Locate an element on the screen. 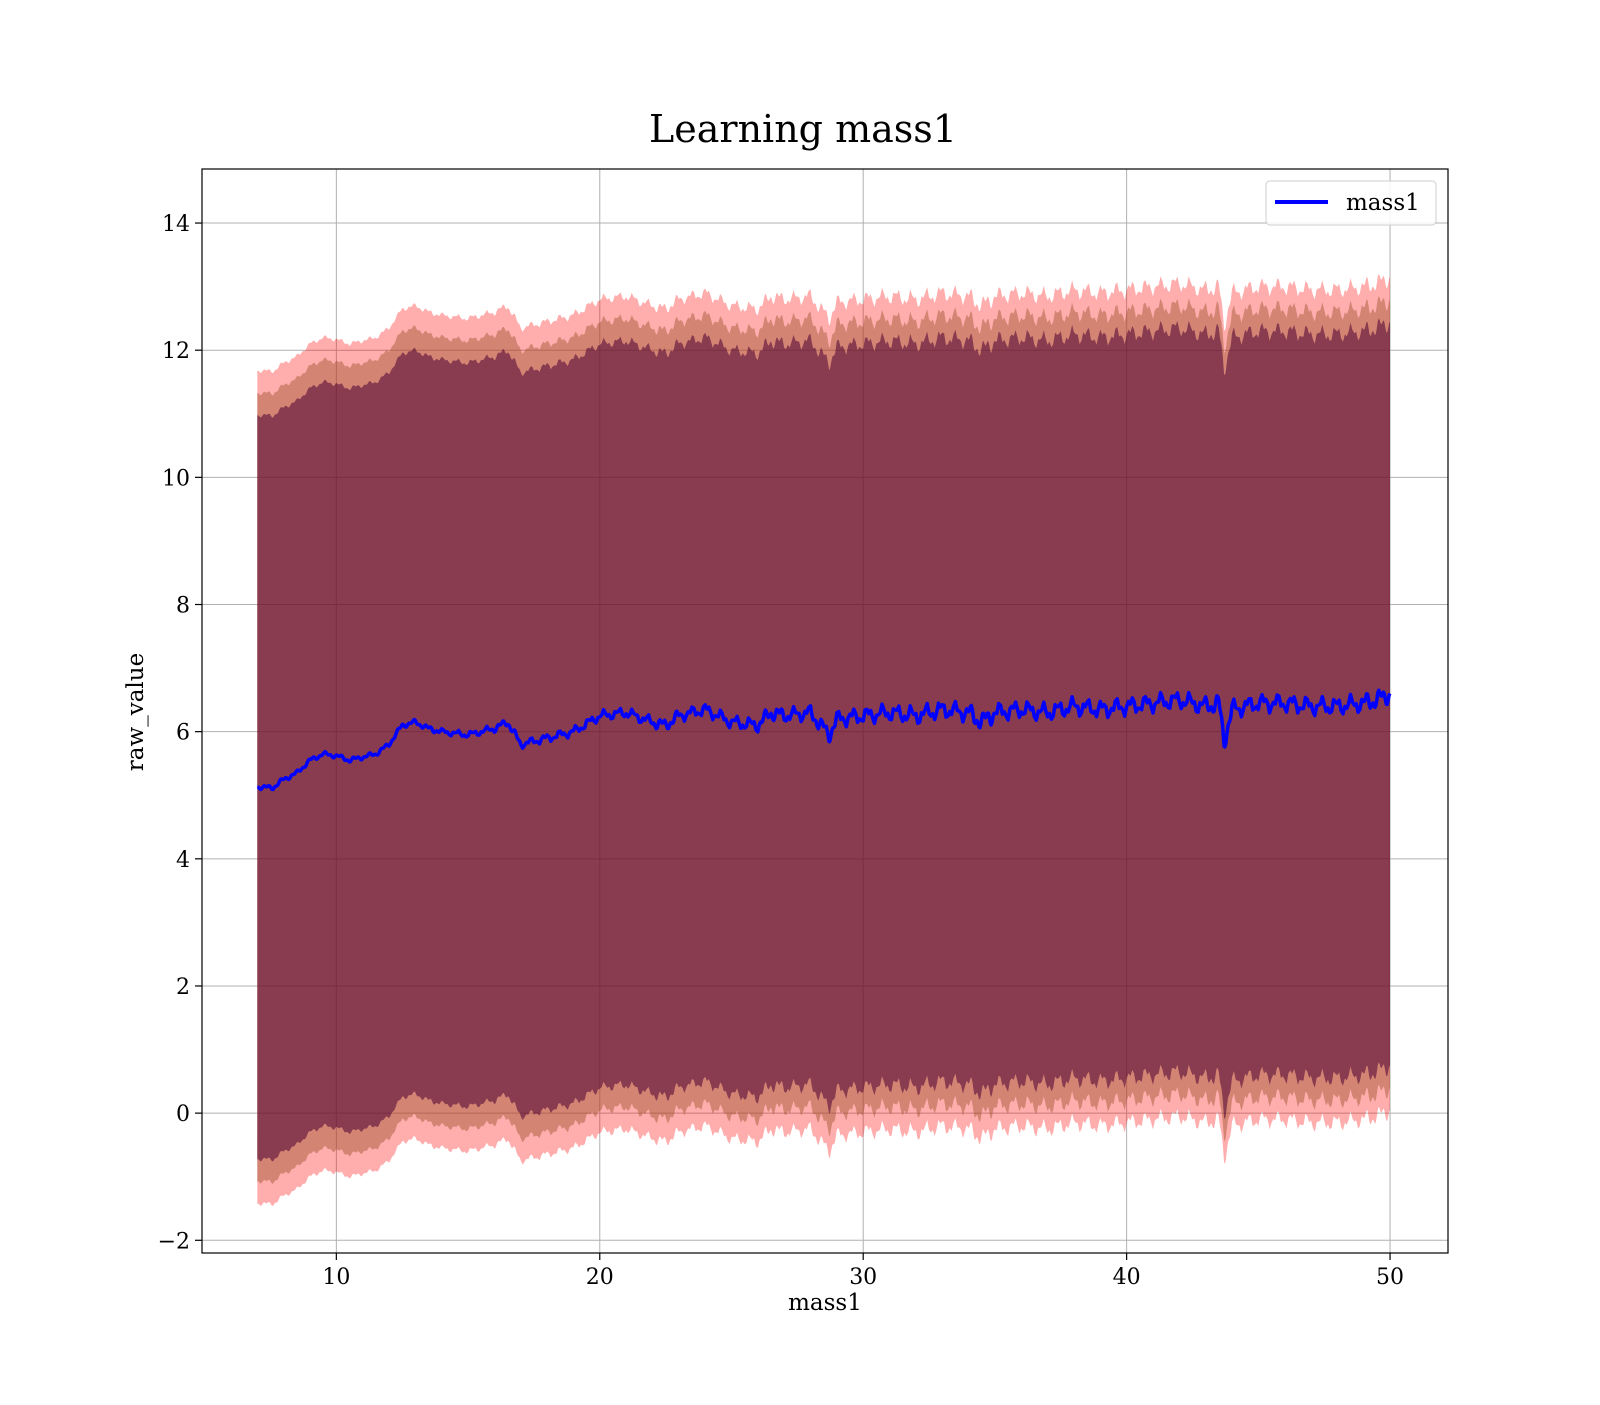 The width and height of the screenshot is (1600, 1405). x-tick-label: 20 is located at coordinates (600, 1277).